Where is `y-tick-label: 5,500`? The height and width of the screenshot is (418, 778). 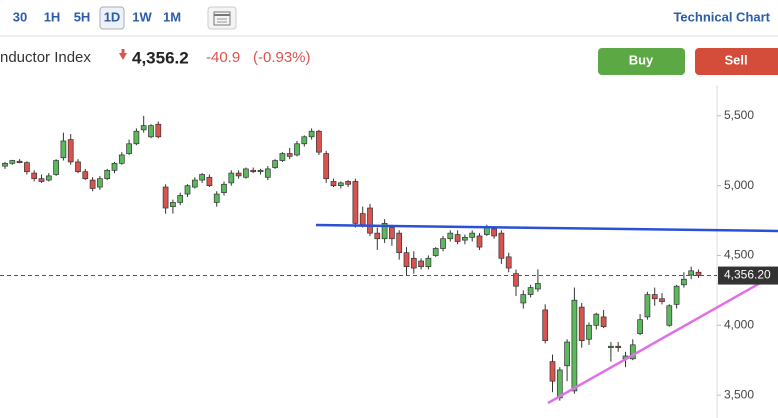 y-tick-label: 5,500 is located at coordinates (739, 115).